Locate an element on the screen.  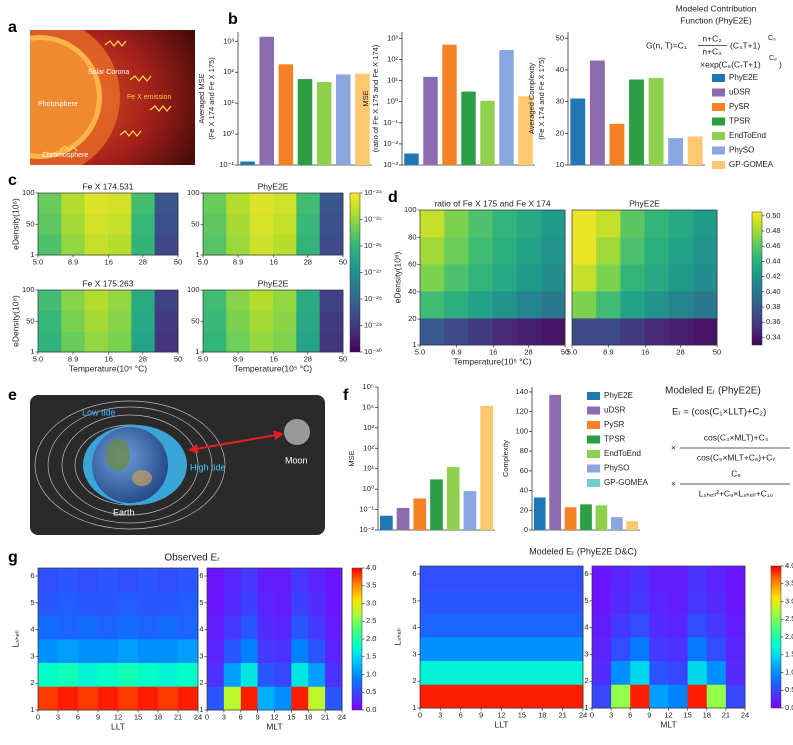
y-tick-label: 20 is located at coordinates (560, 132).